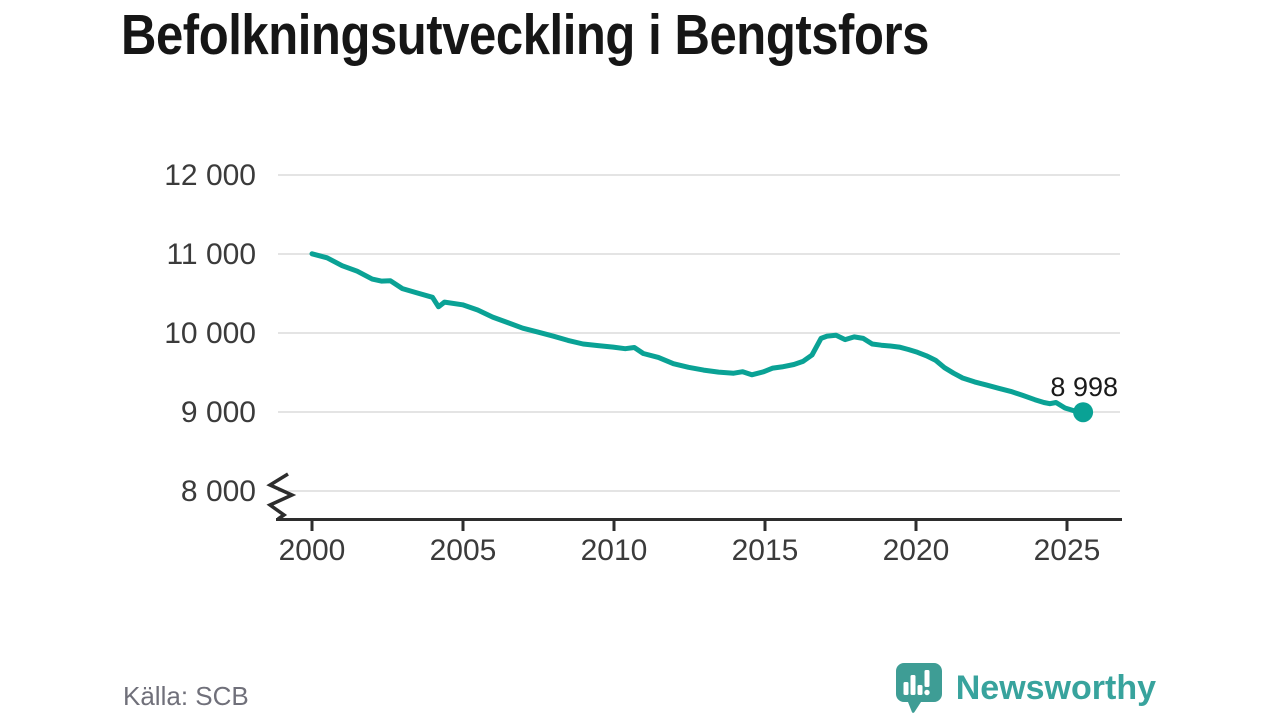 The height and width of the screenshot is (720, 1280). I want to click on y-tick-label: 10 000, so click(210, 333).